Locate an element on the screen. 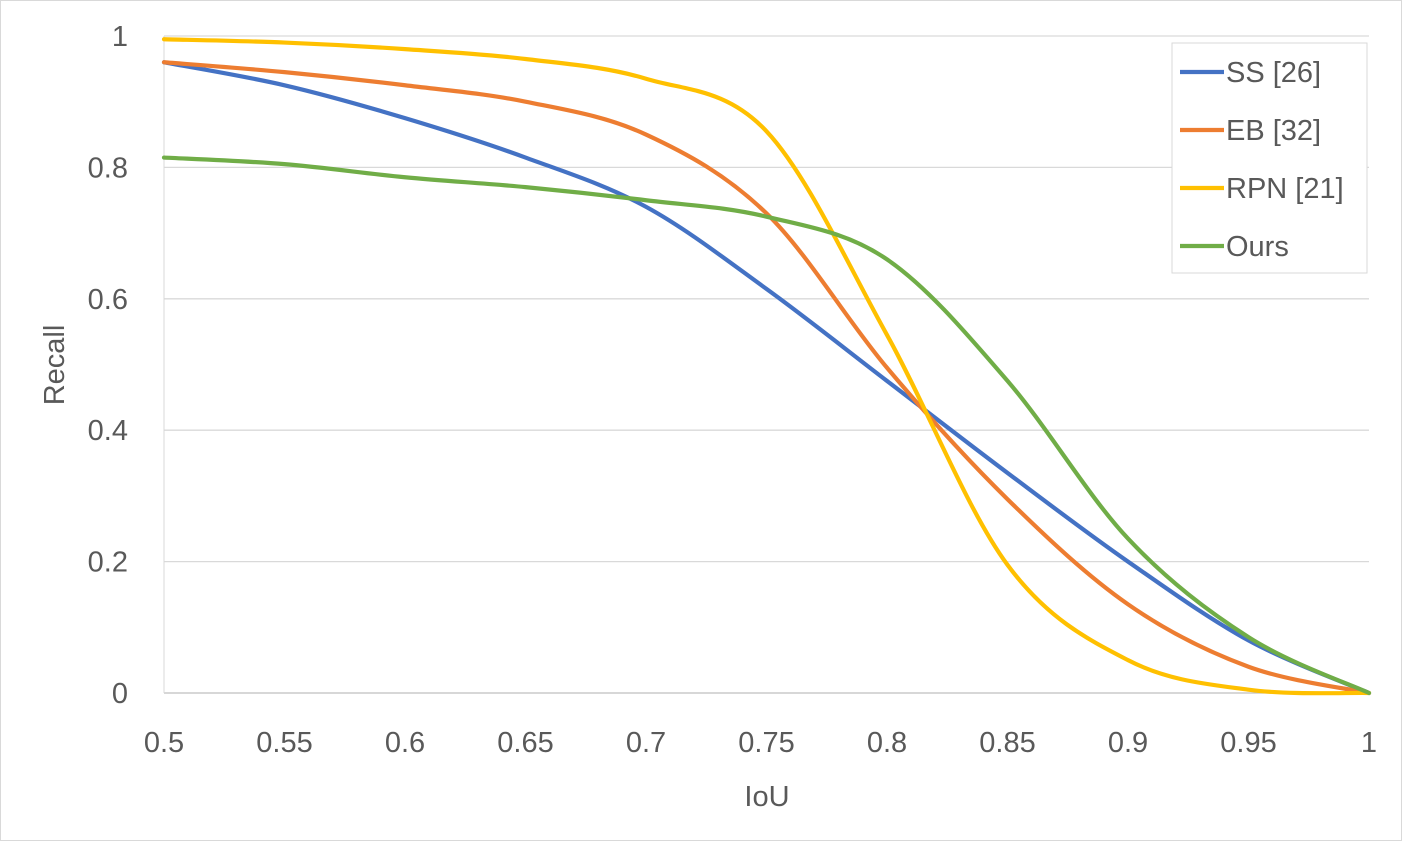 The image size is (1402, 841). x-tick-label: 0.5 is located at coordinates (164, 743).